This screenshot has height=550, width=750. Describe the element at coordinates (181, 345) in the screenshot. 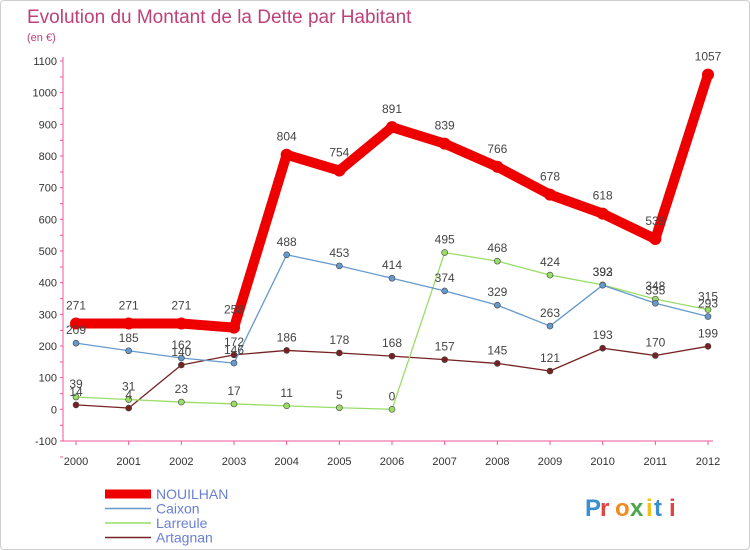

I see `data-label: 162` at that location.